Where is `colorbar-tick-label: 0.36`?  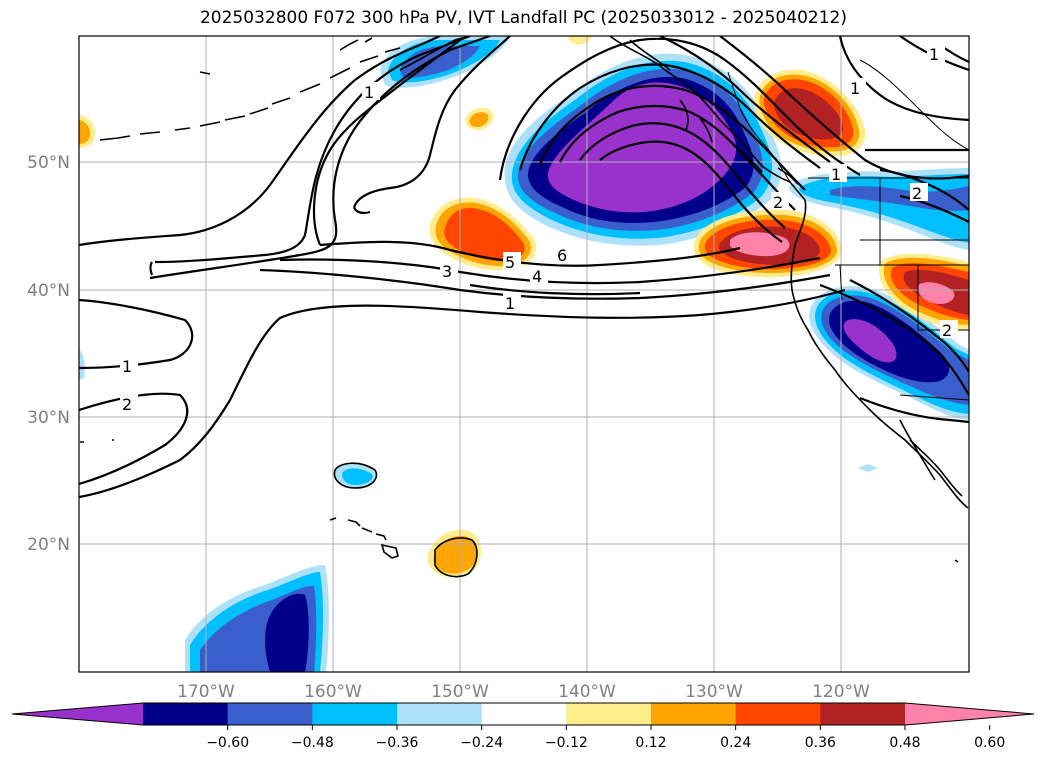 colorbar-tick-label: 0.36 is located at coordinates (820, 743).